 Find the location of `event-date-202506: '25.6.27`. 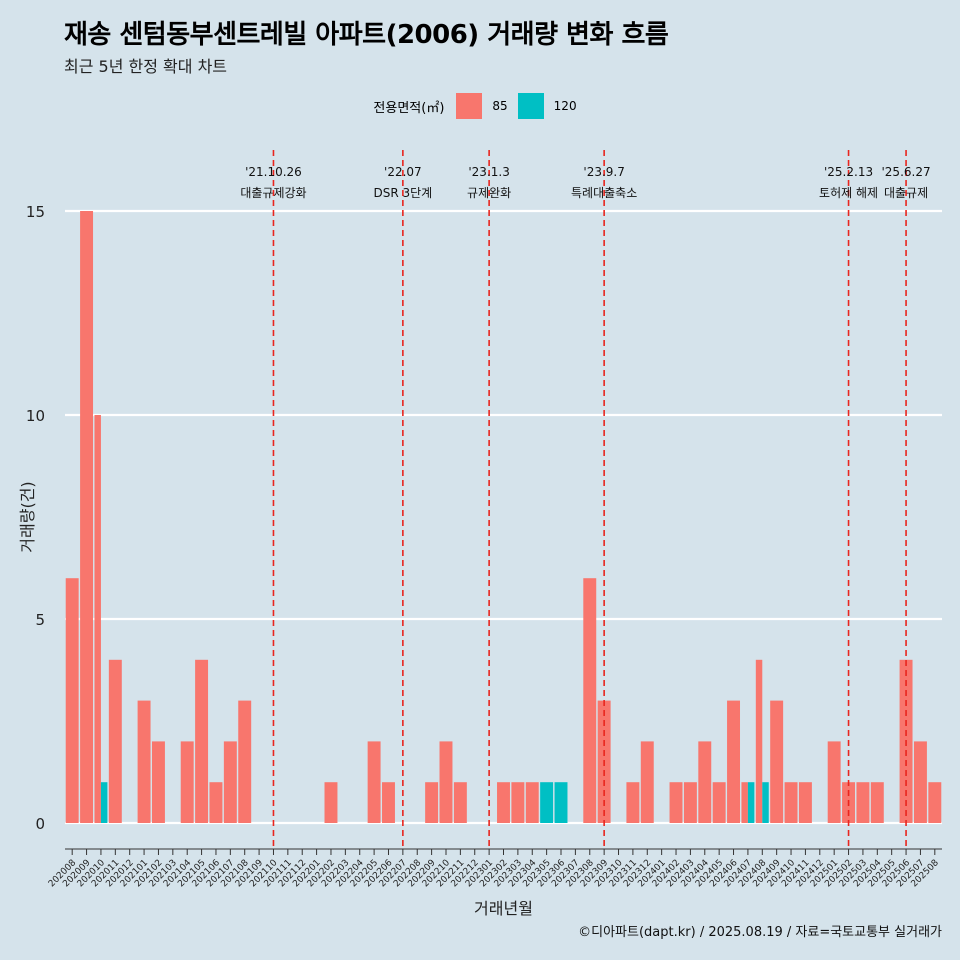

event-date-202506: '25.6.27 is located at coordinates (906, 172).